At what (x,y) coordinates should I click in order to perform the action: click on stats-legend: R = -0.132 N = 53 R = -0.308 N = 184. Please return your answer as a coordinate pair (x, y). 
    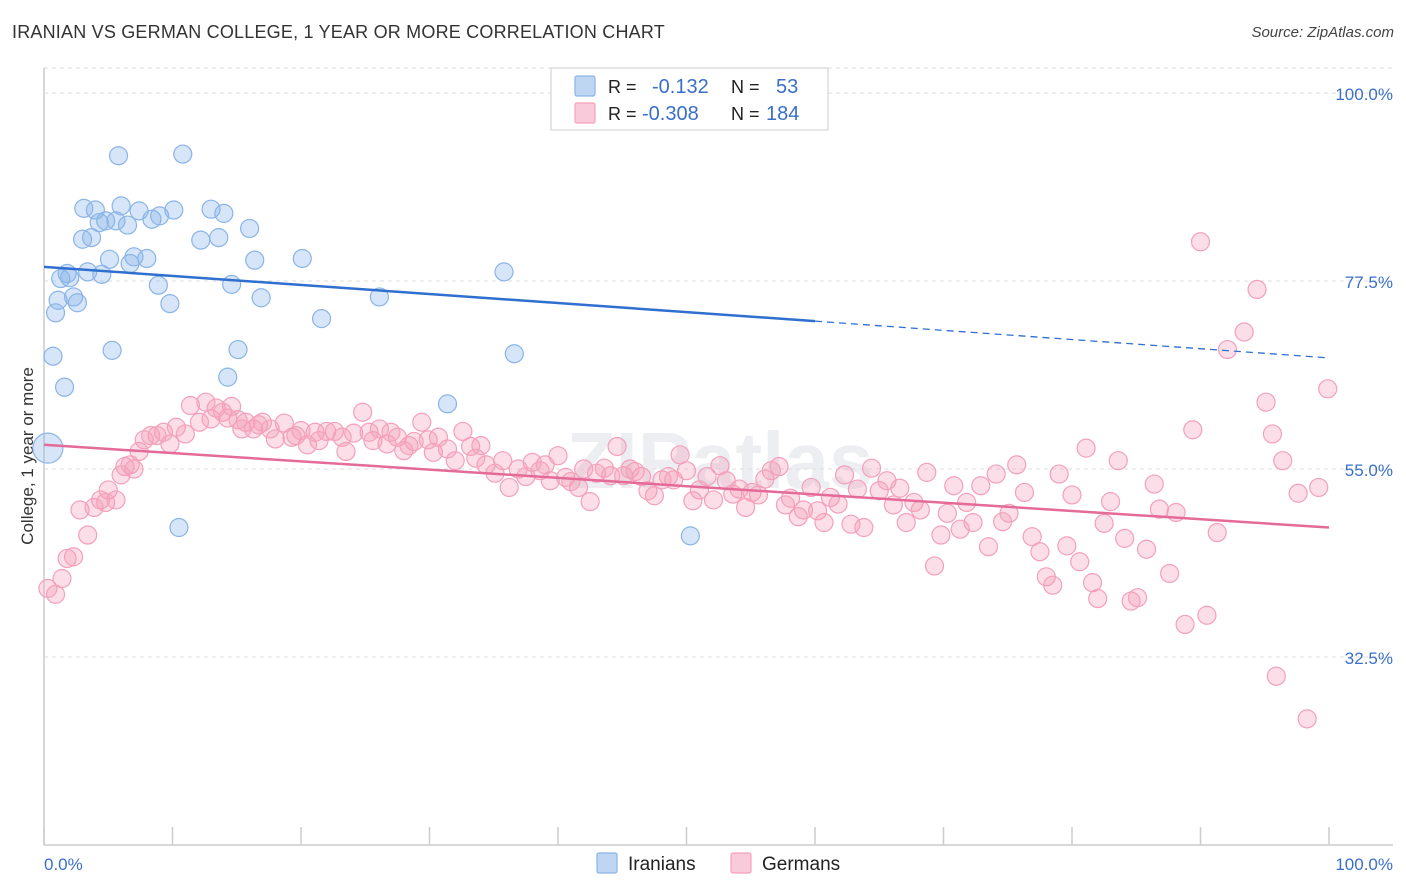
    Looking at the image, I should click on (689, 99).